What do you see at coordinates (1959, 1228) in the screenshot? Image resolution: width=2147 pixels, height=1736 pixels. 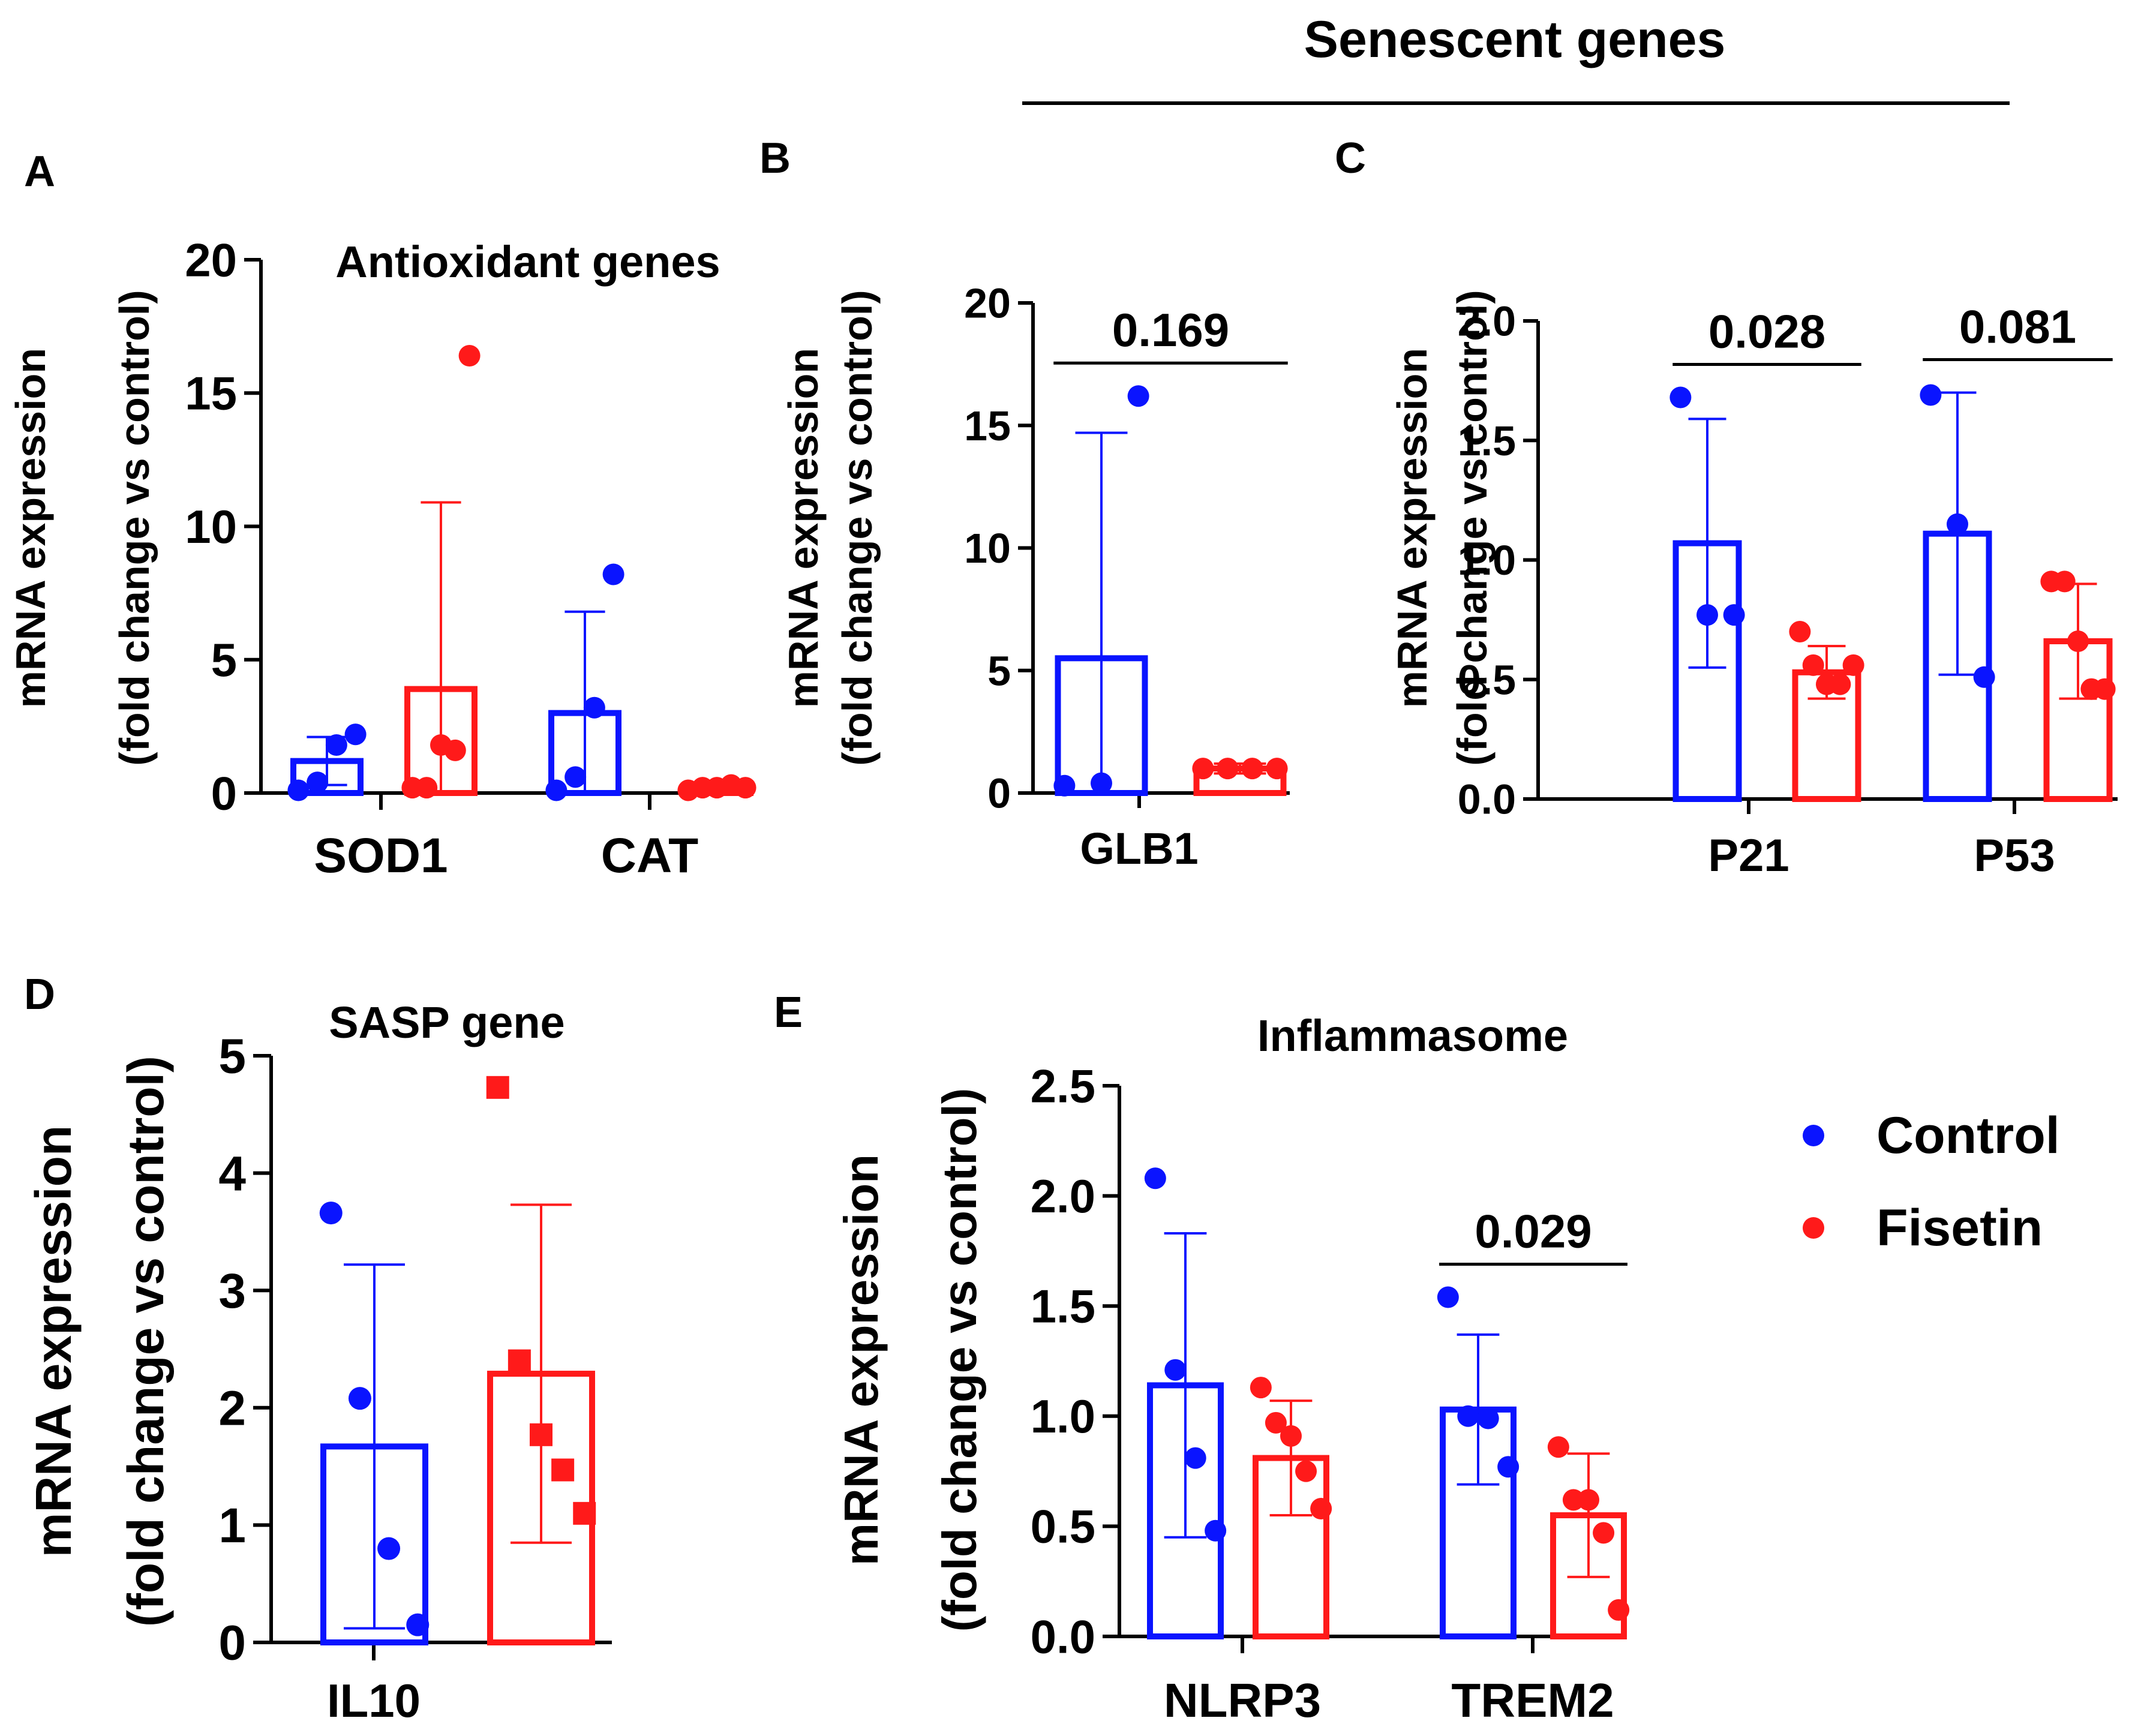 I see `legend-label-fisetin: Fisetin` at bounding box center [1959, 1228].